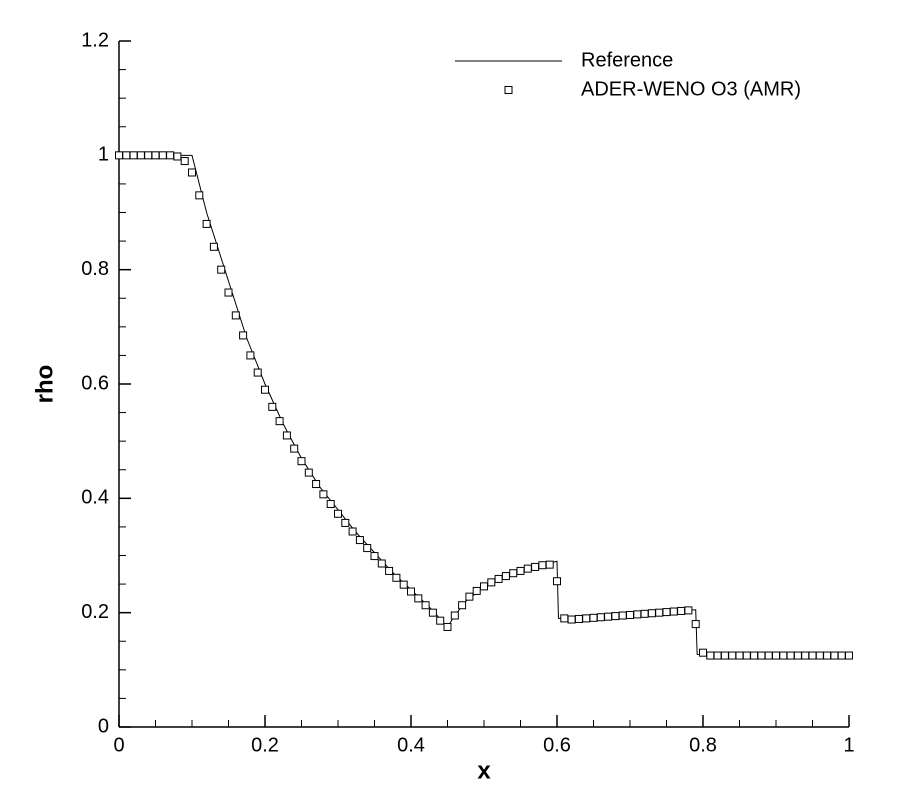 The width and height of the screenshot is (903, 803). What do you see at coordinates (103, 155) in the screenshot?
I see `y-tick-label: 1` at bounding box center [103, 155].